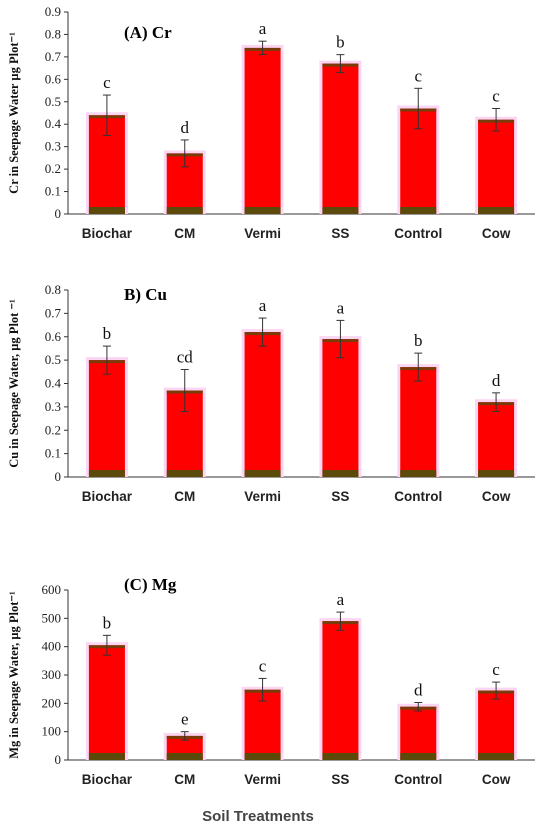 The image size is (550, 829). Describe the element at coordinates (185, 719) in the screenshot. I see `significance-letter: e` at that location.